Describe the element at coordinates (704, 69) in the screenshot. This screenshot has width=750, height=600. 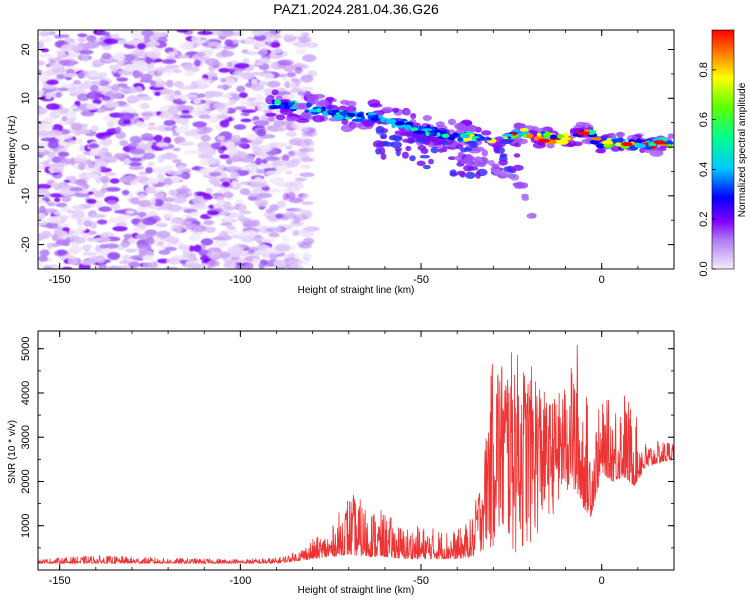
I see `colorbar-tick-label: 0.8` at that location.